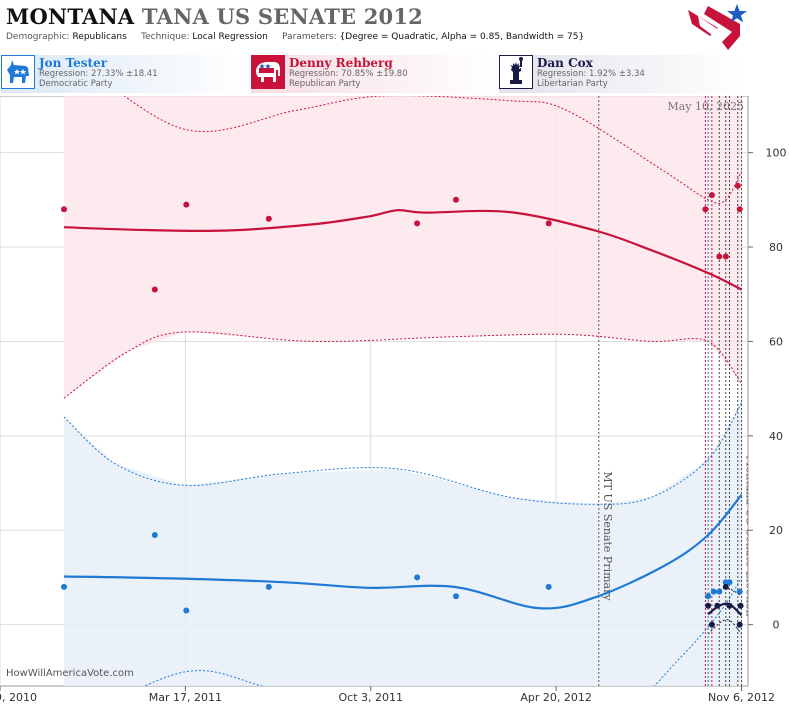  What do you see at coordinates (282, 16) in the screenshot?
I see `title-race: TANA US SENATE 2012` at bounding box center [282, 16].